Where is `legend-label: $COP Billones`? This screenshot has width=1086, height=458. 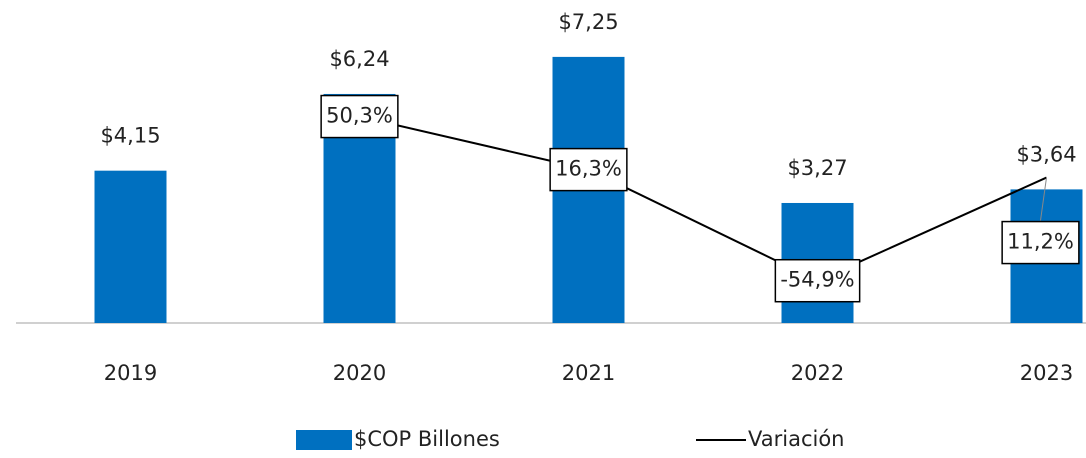 legend-label: $COP Billones is located at coordinates (427, 439).